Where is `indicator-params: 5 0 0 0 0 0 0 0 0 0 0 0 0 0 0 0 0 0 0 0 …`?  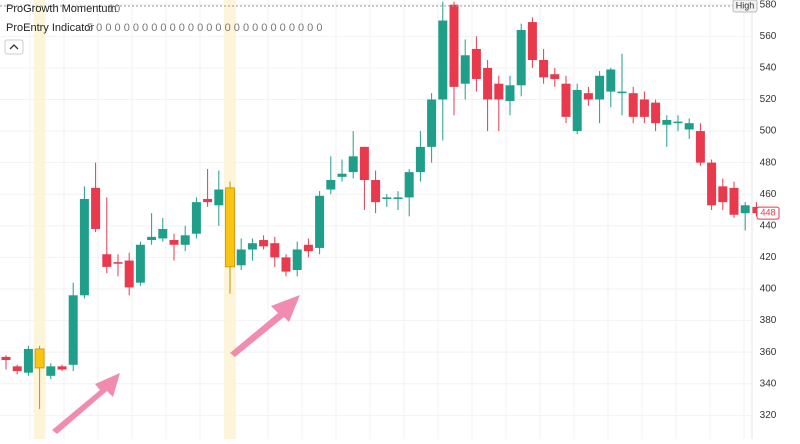
indicator-params: 5 0 0 0 0 0 0 0 0 0 0 0 0 0 0 0 0 0 0 0 … is located at coordinates (204, 28).